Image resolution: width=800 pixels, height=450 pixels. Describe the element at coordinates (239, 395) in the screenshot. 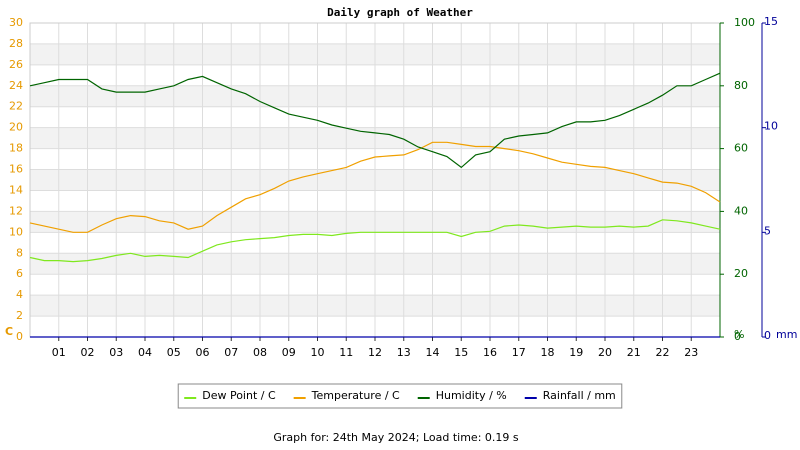

I see `legend-label: Dew Point / C` at that location.